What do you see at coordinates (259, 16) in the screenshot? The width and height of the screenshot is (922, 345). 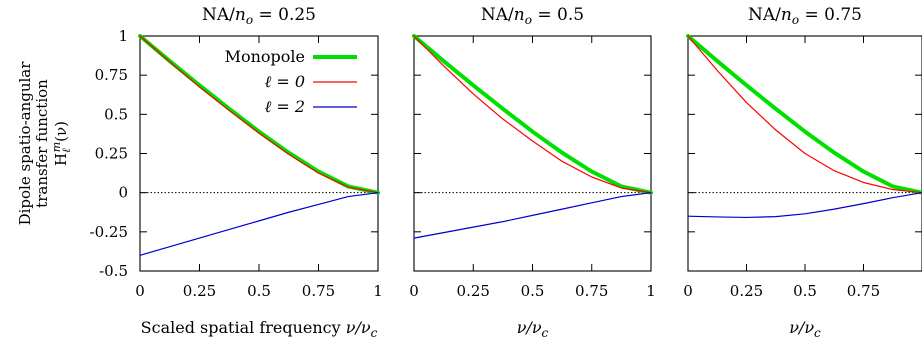 I see `panel-title: NA/no = 0.25` at bounding box center [259, 16].